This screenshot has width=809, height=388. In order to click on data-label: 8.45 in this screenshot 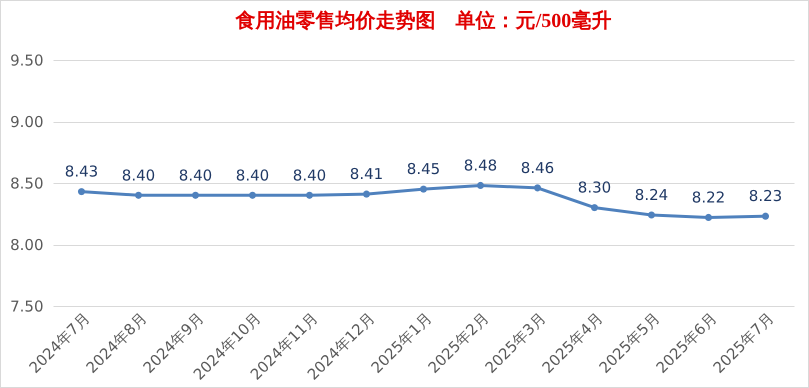, I will do `click(423, 169)`.